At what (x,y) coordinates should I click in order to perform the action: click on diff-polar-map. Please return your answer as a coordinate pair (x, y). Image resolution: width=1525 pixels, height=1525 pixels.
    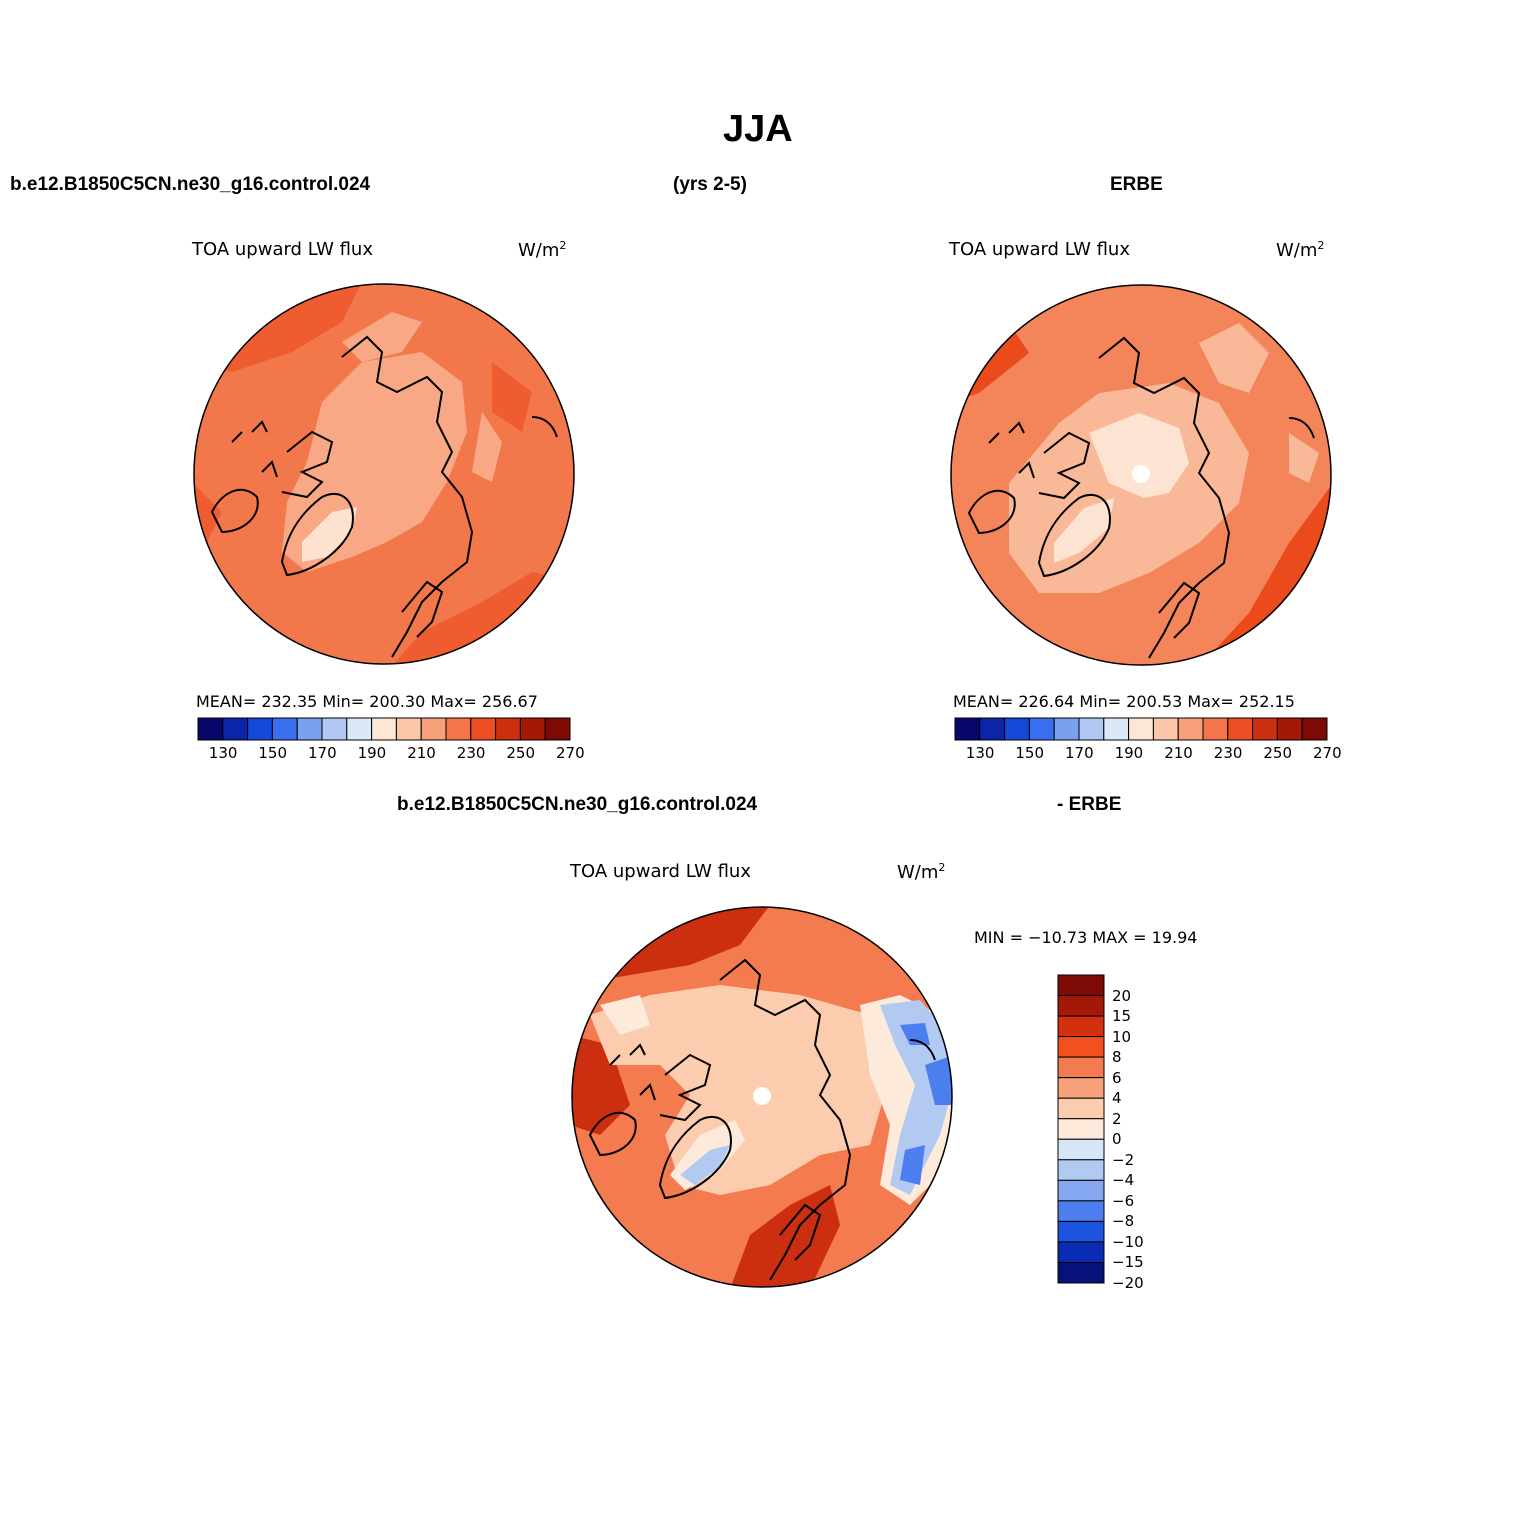
    Looking at the image, I should click on (762, 1097).